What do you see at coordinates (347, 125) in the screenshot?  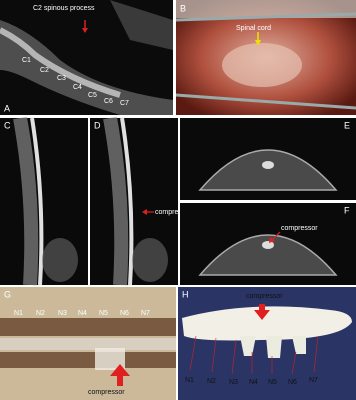 I see `panel-label: E` at bounding box center [347, 125].